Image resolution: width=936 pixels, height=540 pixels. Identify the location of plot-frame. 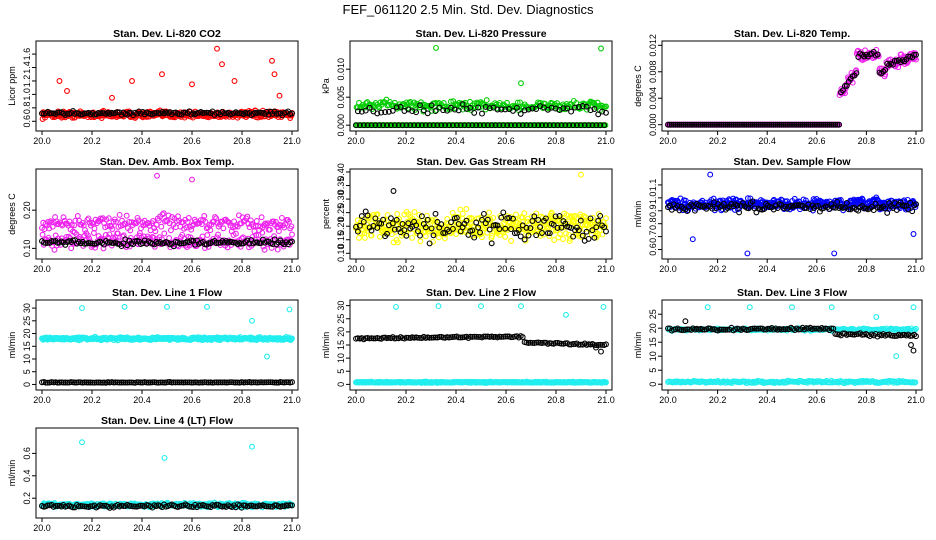
(481, 86).